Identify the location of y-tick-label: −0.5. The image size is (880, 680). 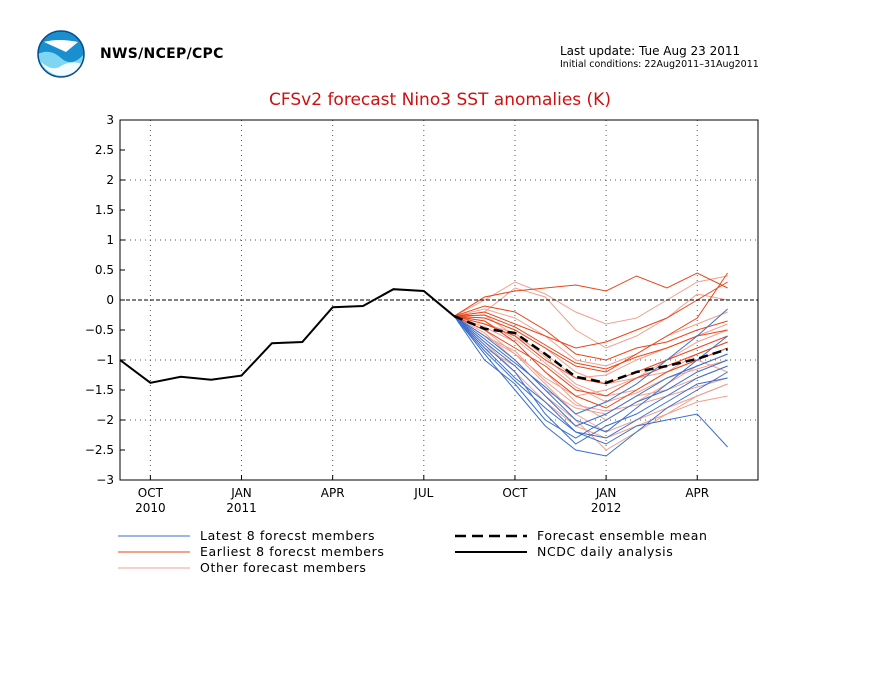
(99, 330).